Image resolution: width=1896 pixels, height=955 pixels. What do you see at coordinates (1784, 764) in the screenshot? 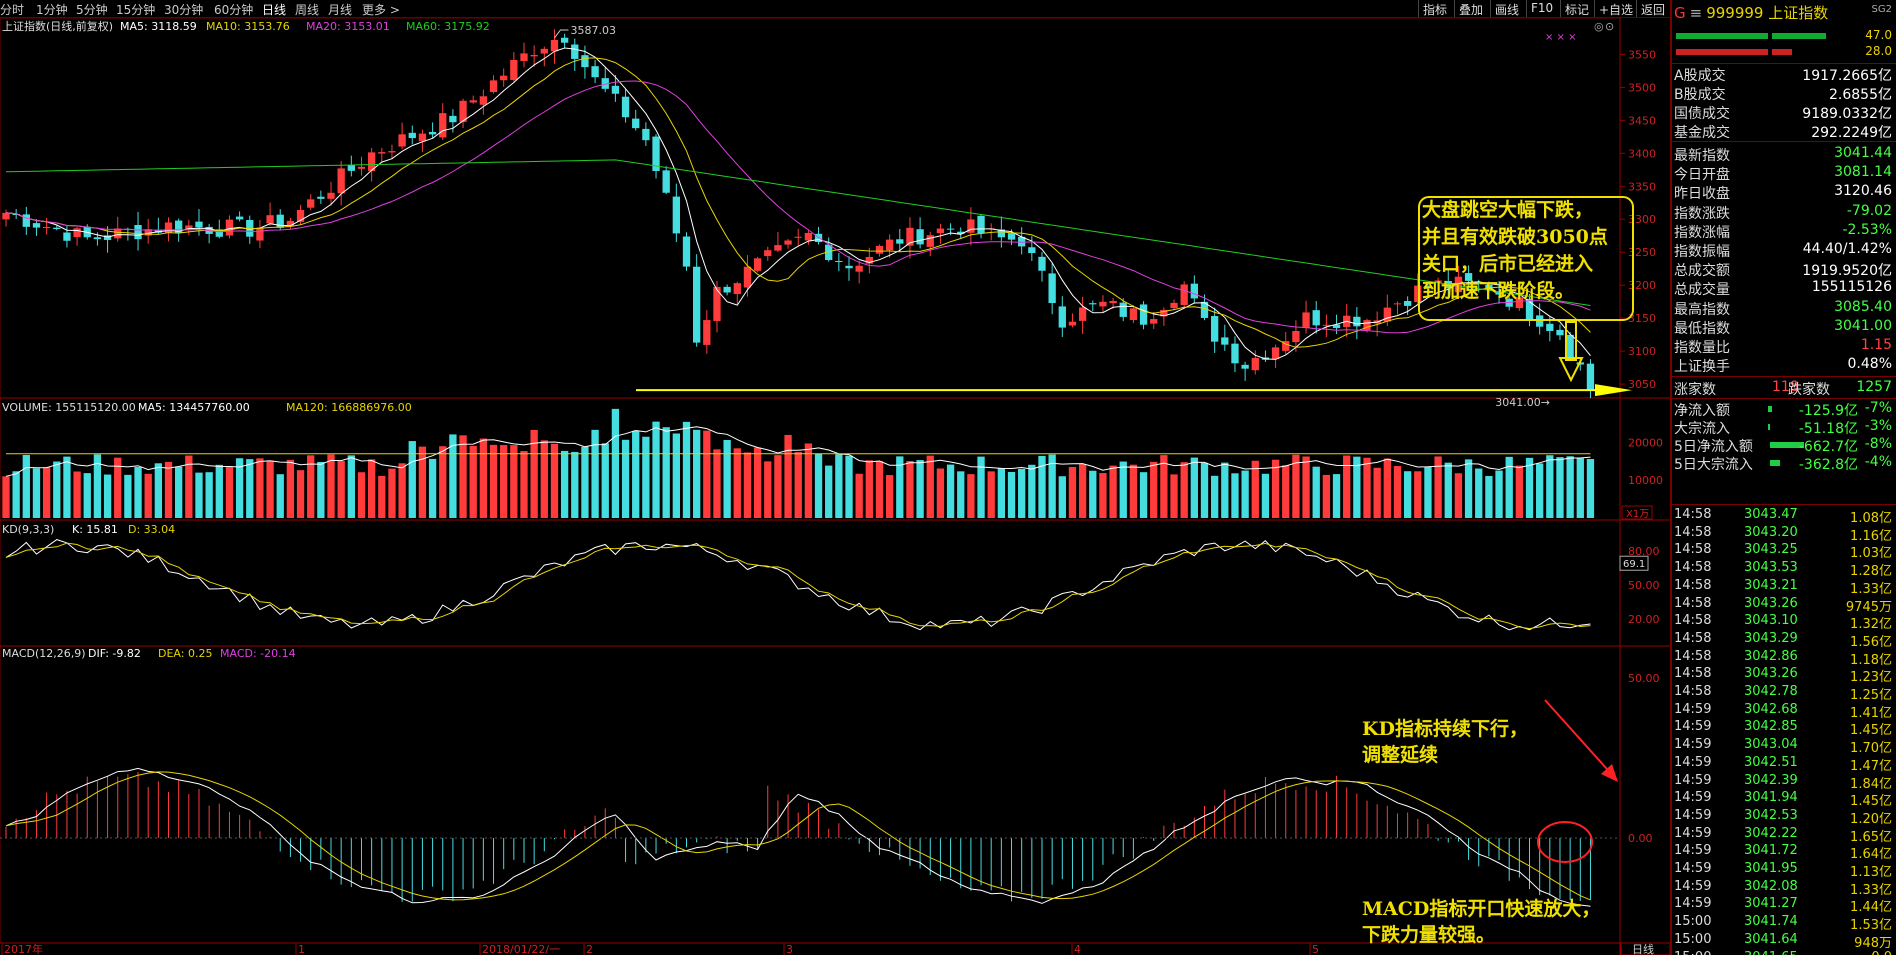
I see `tick-row-14: 14:59 3042.51 1.47亿` at bounding box center [1784, 764].